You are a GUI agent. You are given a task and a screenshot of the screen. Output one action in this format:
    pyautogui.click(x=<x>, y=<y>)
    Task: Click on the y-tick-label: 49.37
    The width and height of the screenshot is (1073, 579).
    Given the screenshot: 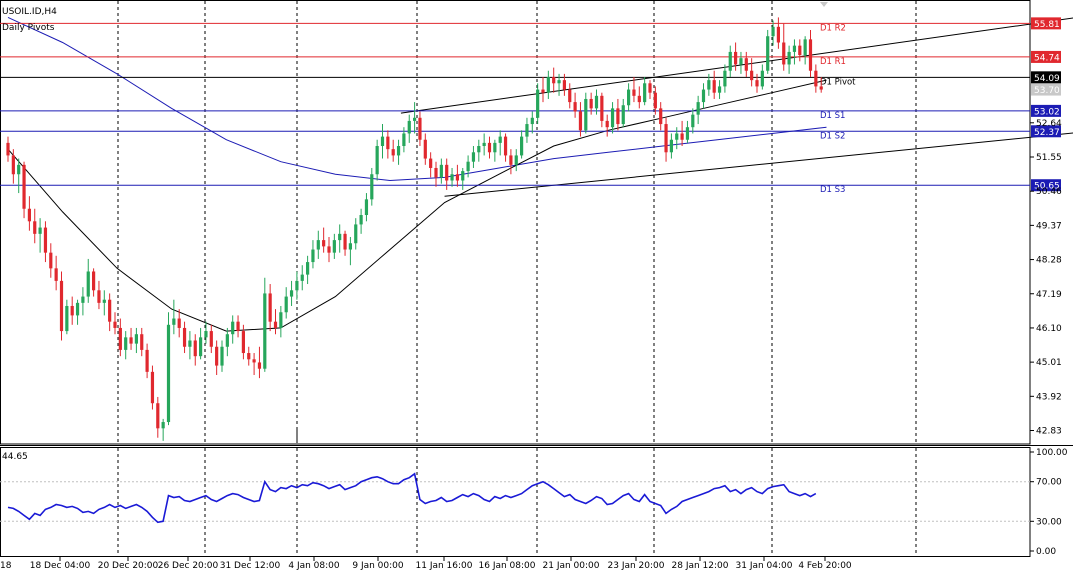 What is the action you would take?
    pyautogui.click(x=1049, y=226)
    